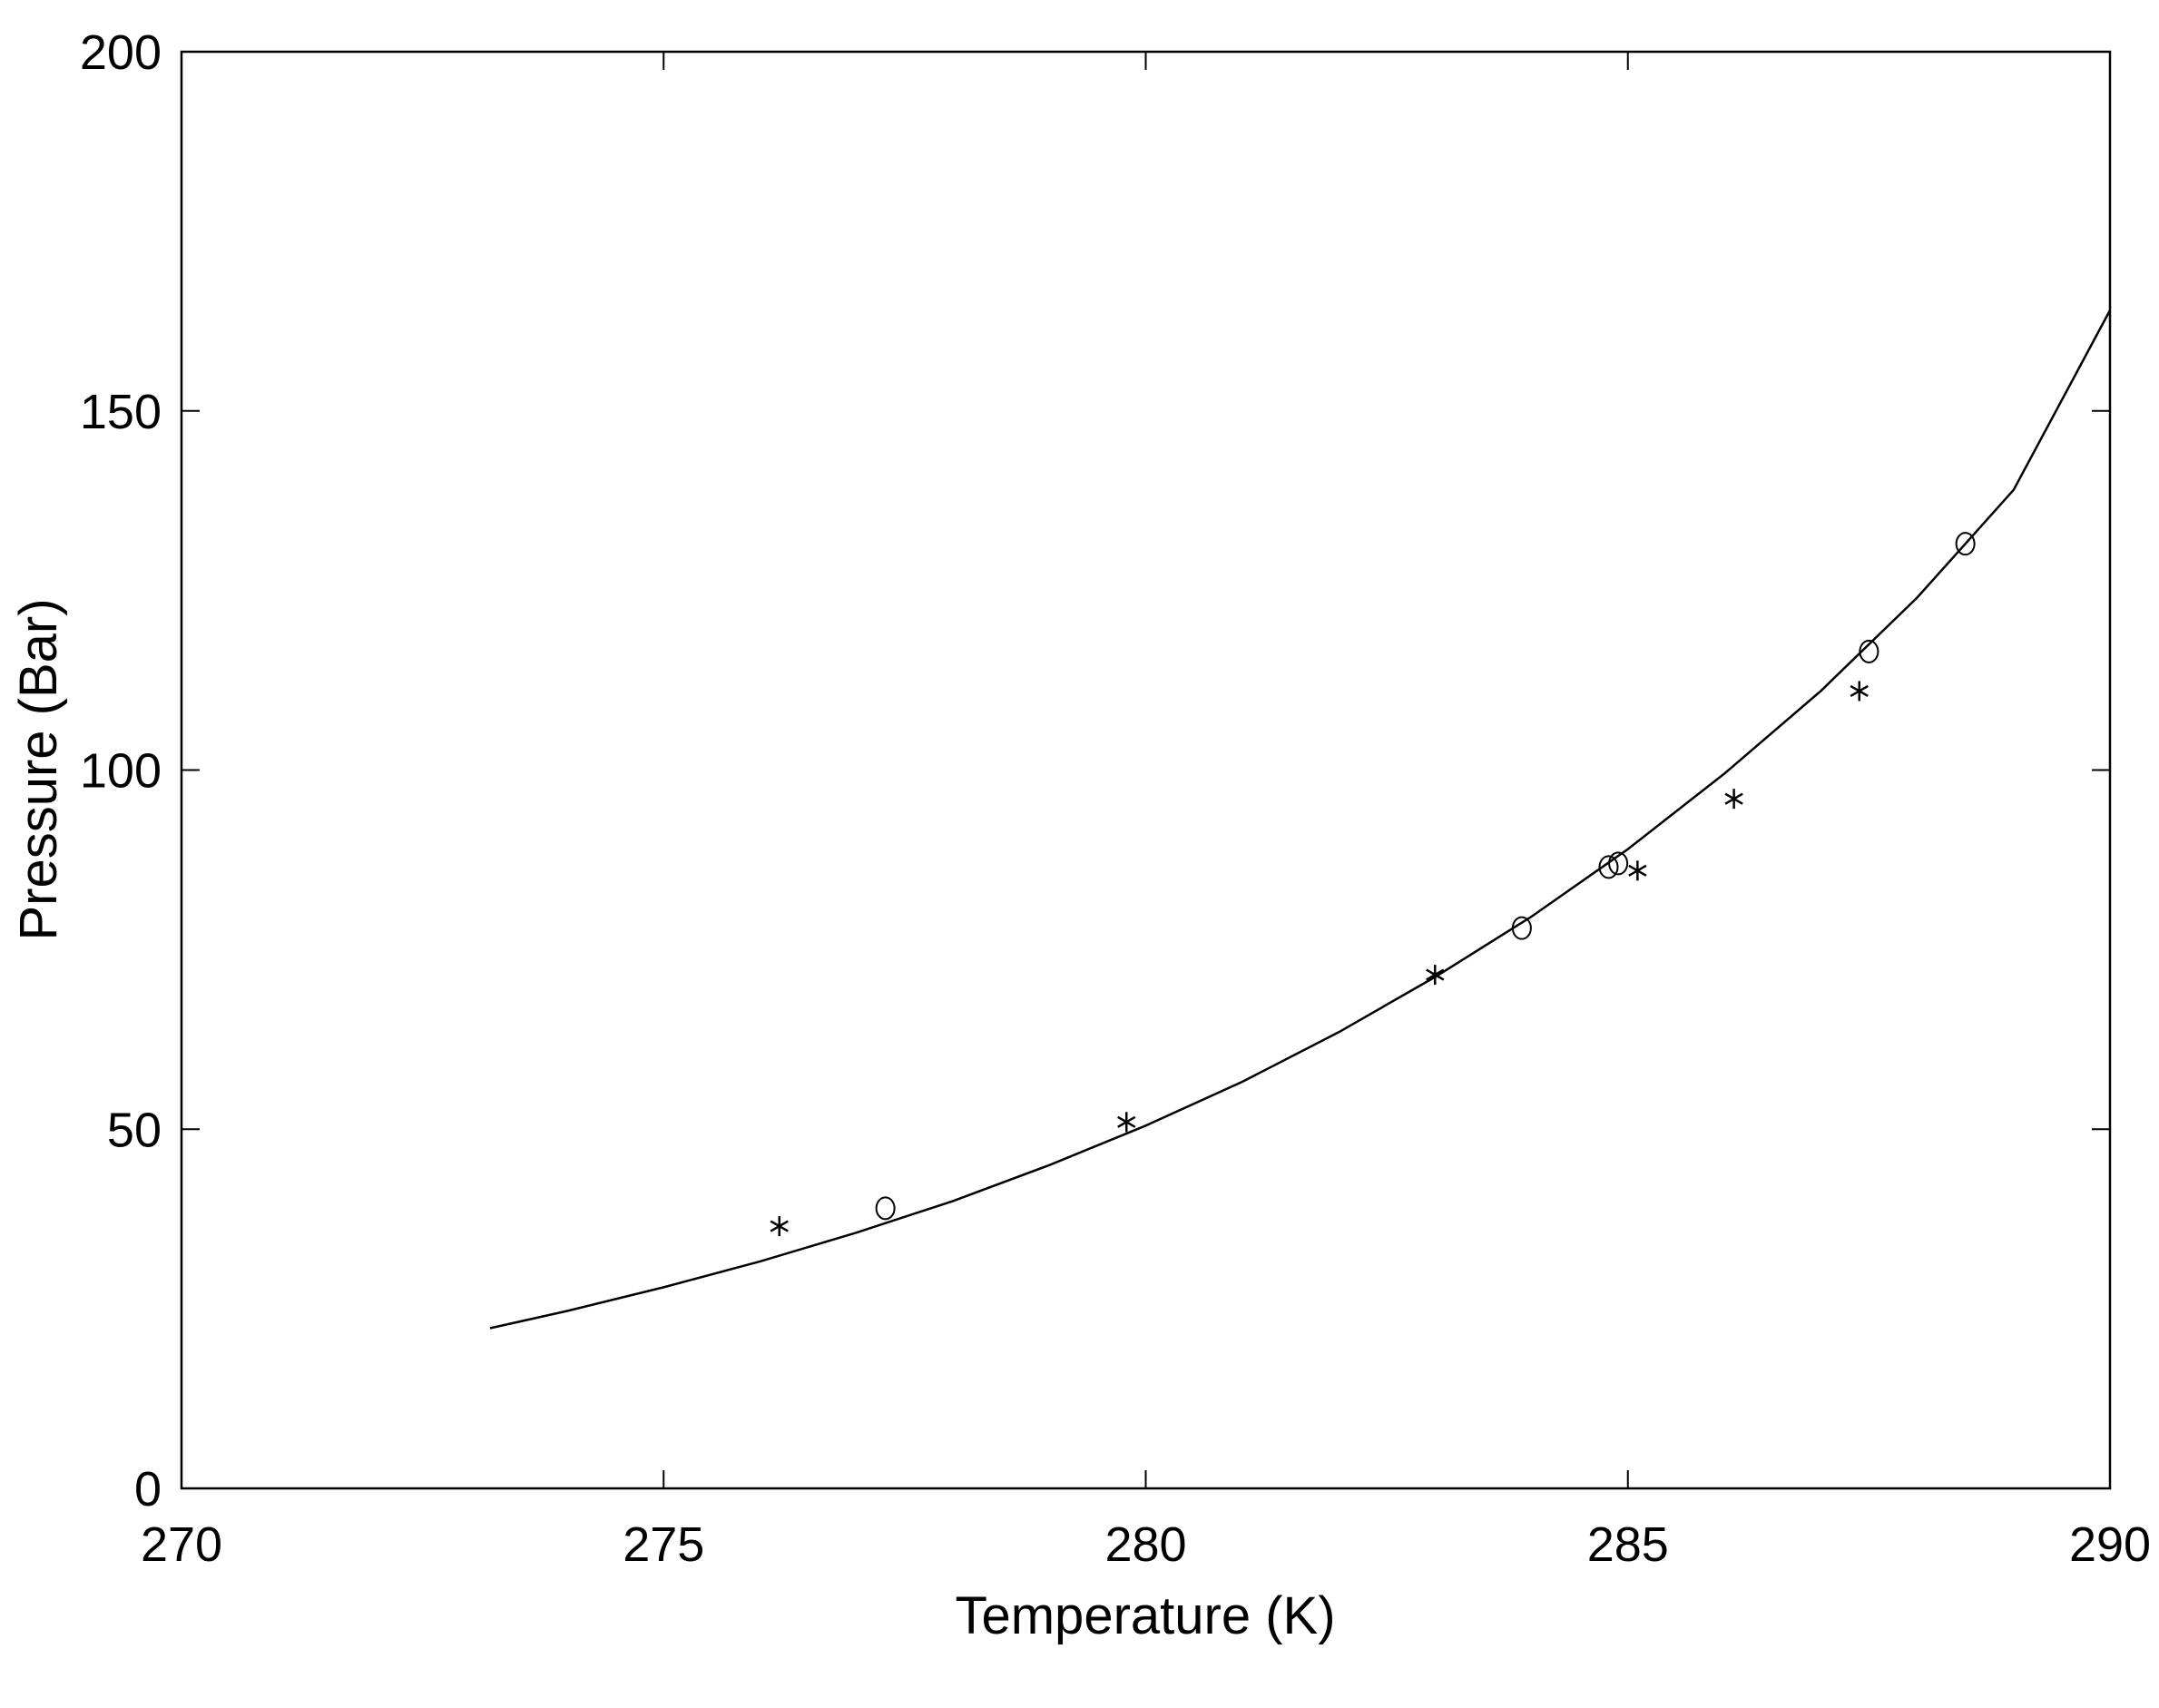 The width and height of the screenshot is (2159, 1708). I want to click on x-tick-label: 290, so click(2110, 1544).